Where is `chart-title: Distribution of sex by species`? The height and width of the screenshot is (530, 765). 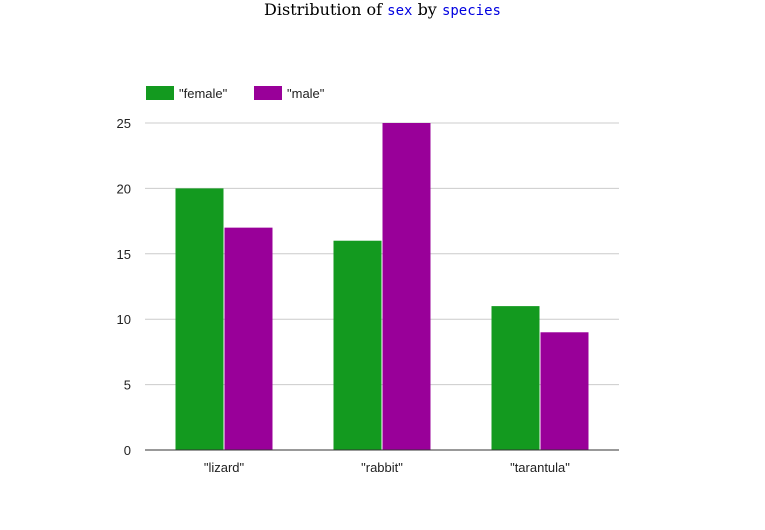 chart-title: Distribution of sex by species is located at coordinates (382, 10).